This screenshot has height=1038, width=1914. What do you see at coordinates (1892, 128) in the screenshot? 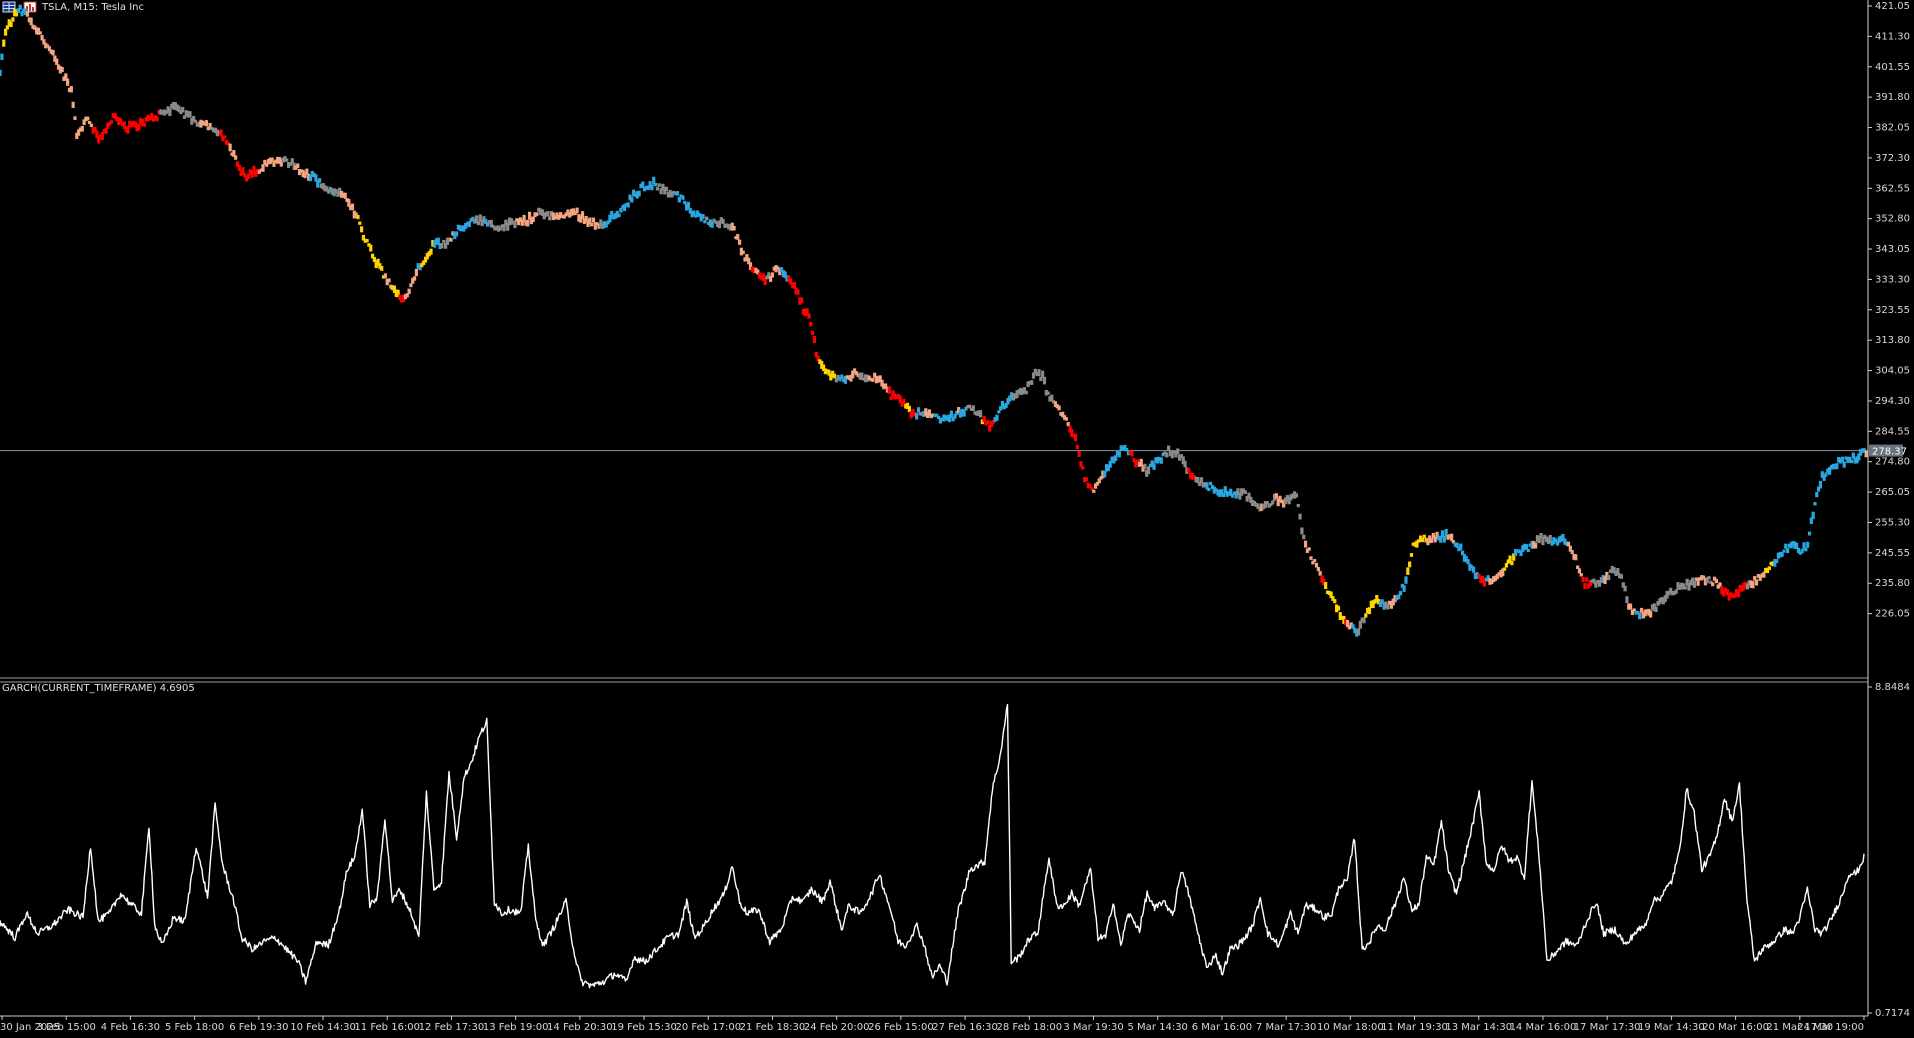
I see `price-tick-label: 382.05` at bounding box center [1892, 128].